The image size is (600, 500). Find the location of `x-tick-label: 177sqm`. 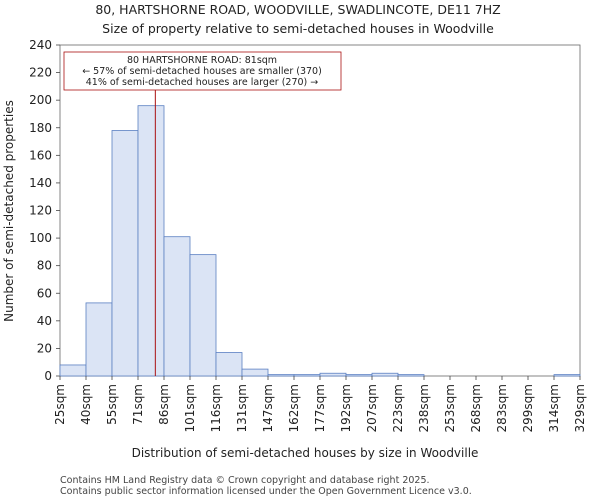

x-tick-label: 177sqm is located at coordinates (320, 408).